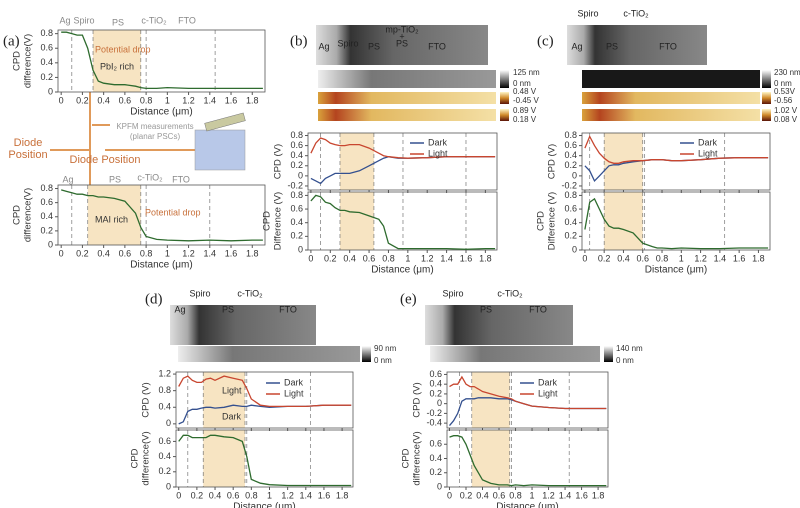 This screenshot has height=508, width=800. I want to click on annotation: PbI₂ rich, so click(117, 66).